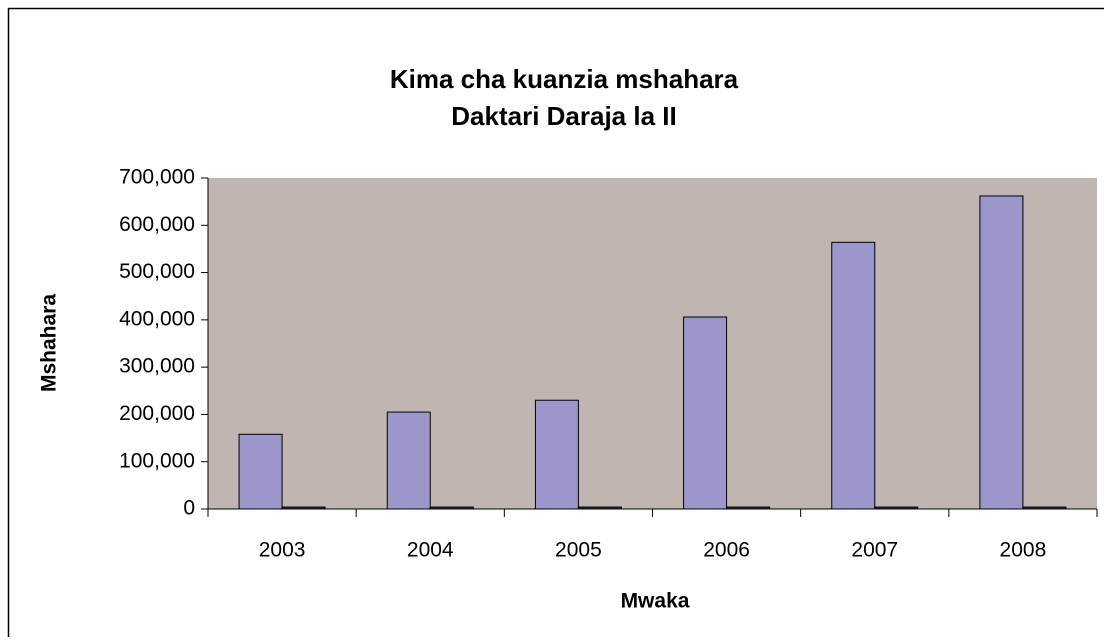 This screenshot has height=642, width=1104. Describe the element at coordinates (874, 550) in the screenshot. I see `x-tick-label: 2007` at that location.